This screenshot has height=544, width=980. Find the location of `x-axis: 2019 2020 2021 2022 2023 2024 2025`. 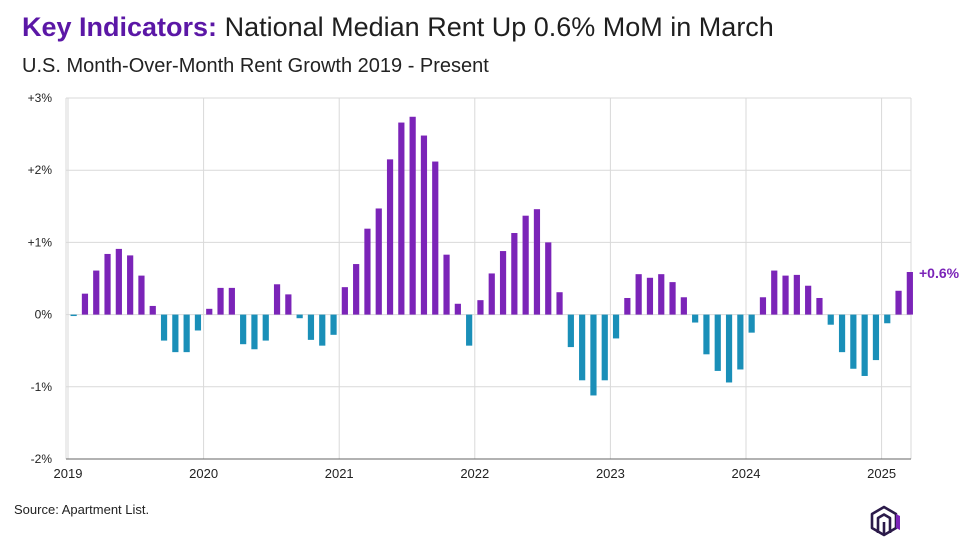

x-axis: 2019 2020 2021 2022 2023 2024 2025 is located at coordinates (475, 473).